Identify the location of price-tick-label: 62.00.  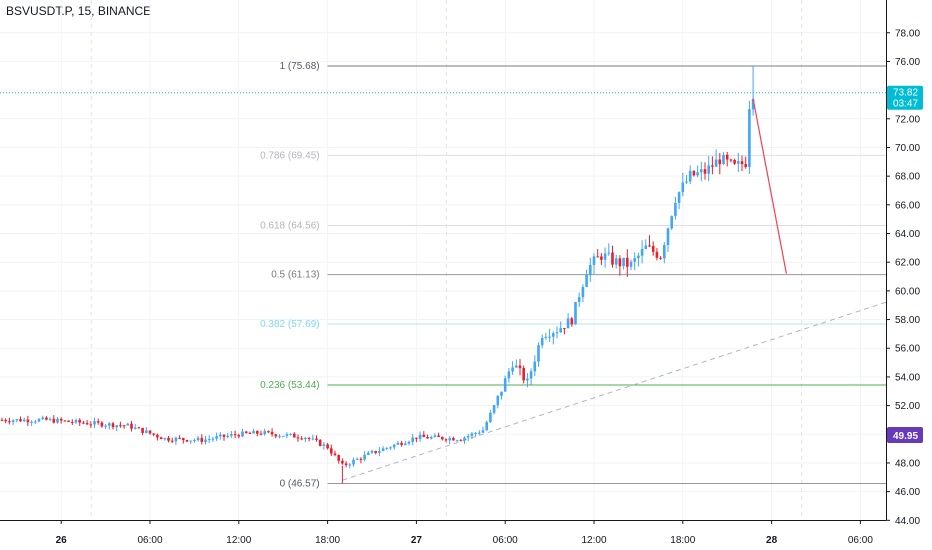
(907, 263).